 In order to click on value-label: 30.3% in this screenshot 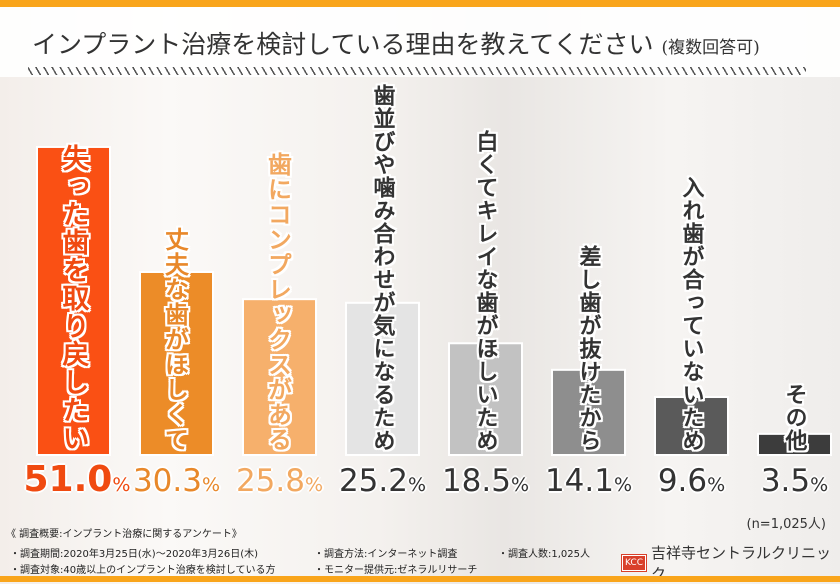, I will do `click(177, 481)`.